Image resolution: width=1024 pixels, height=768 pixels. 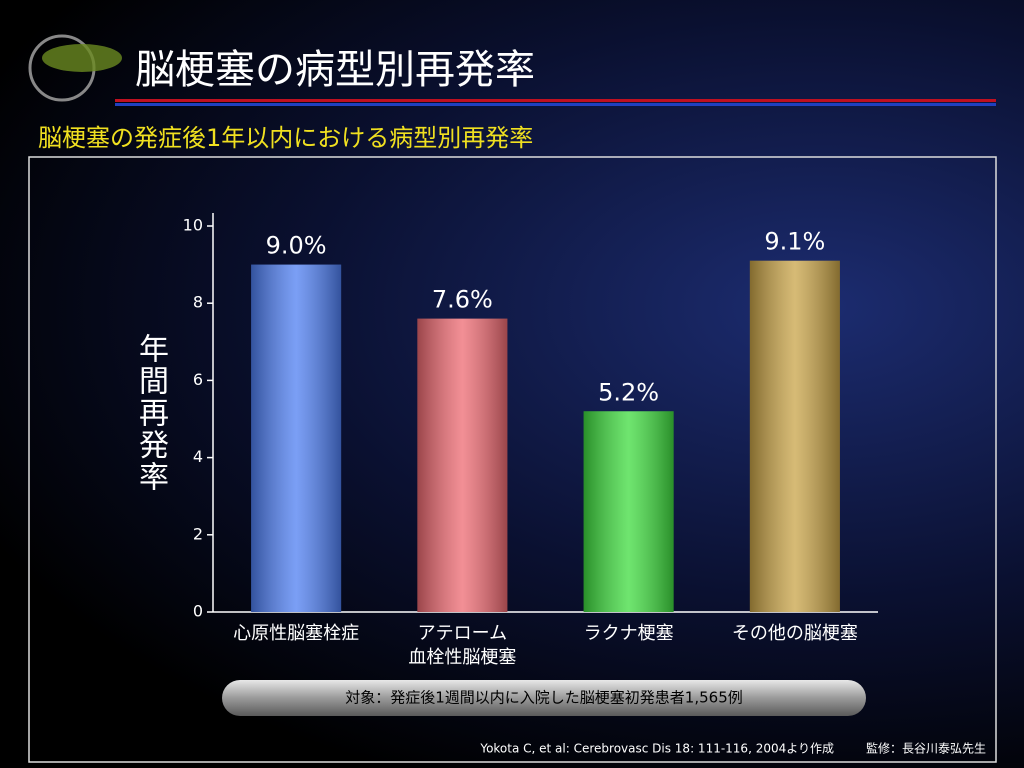 I want to click on y-tick-label: 2, so click(x=198, y=533).